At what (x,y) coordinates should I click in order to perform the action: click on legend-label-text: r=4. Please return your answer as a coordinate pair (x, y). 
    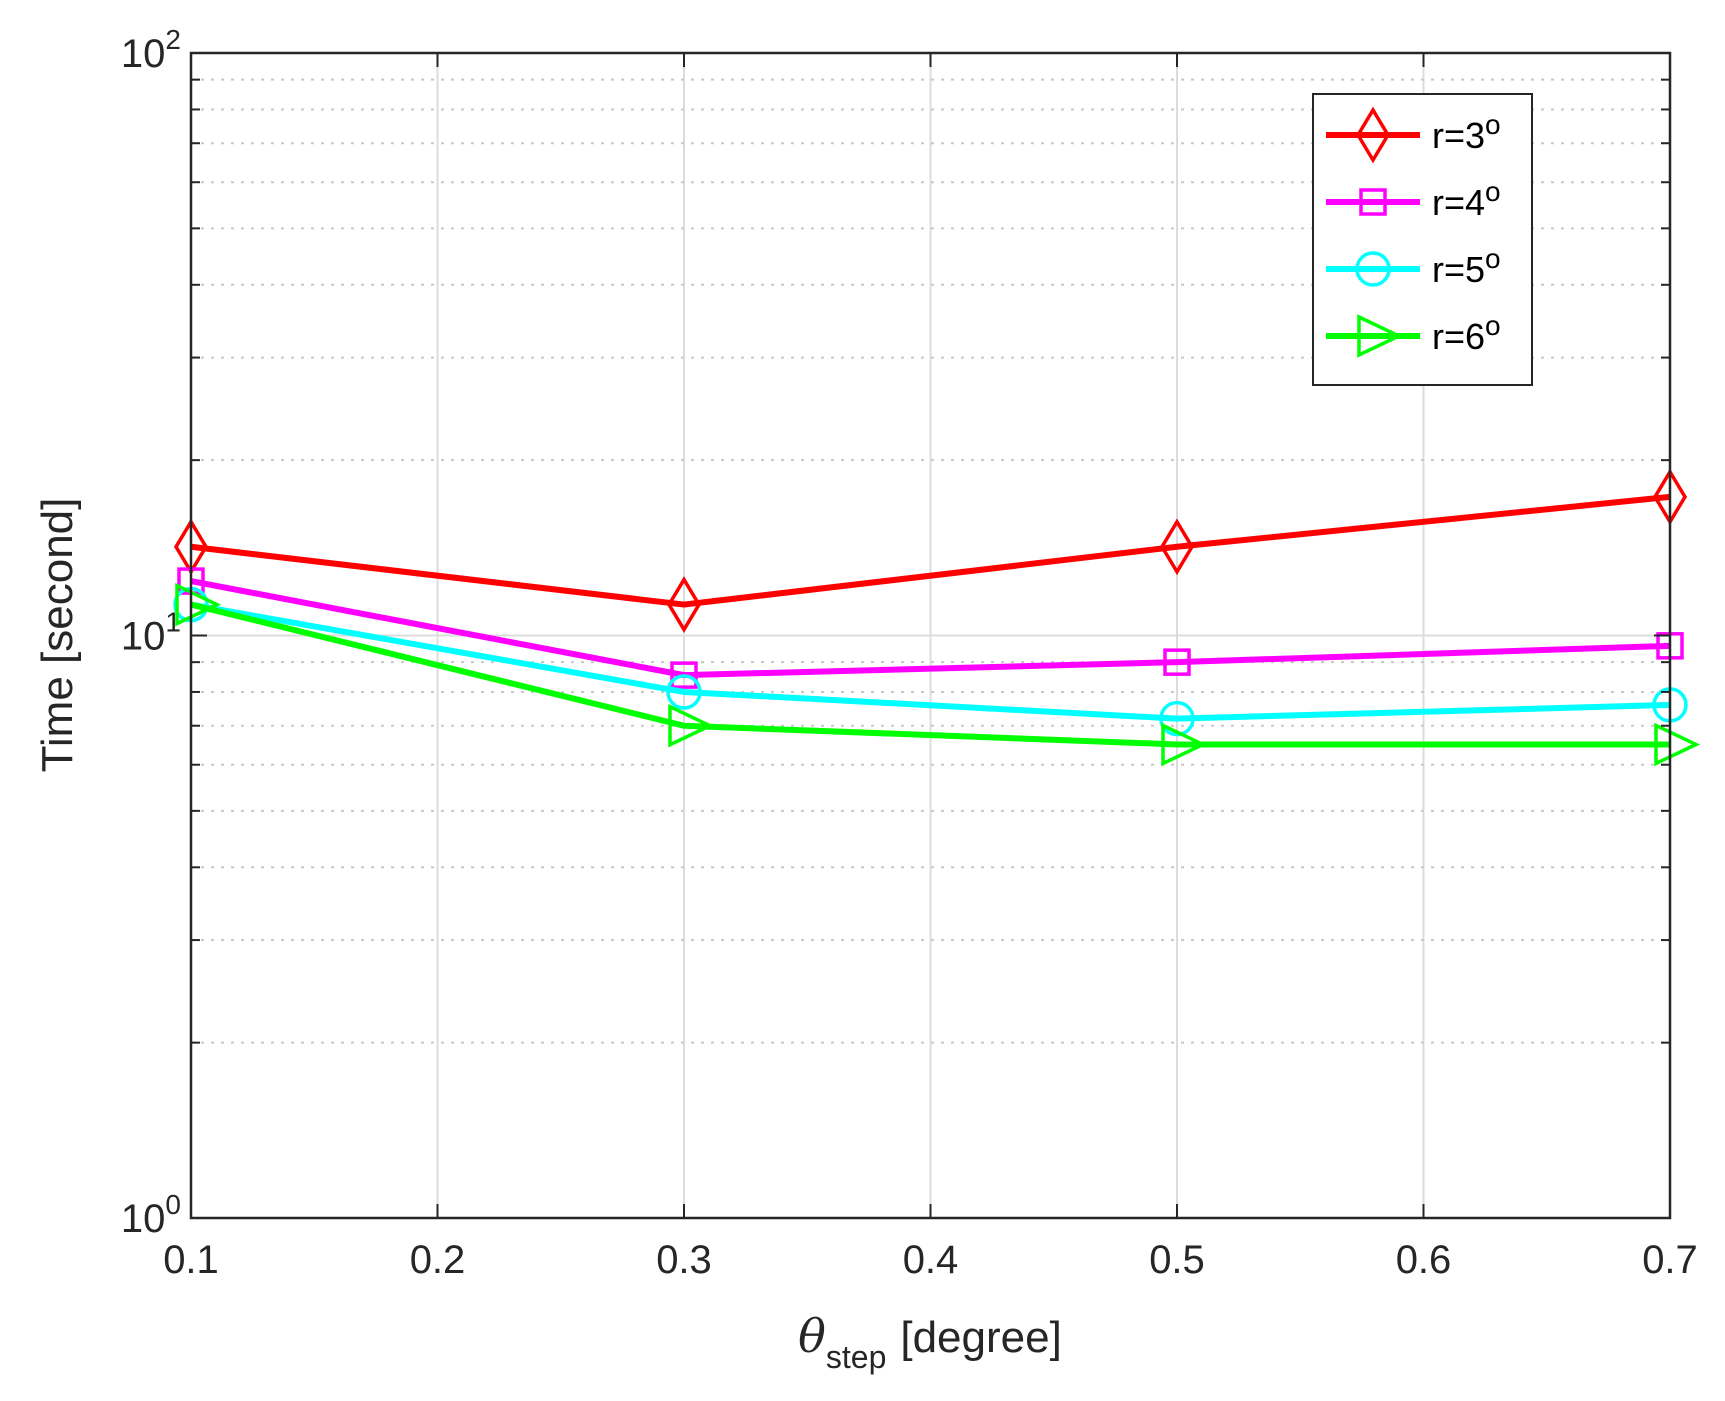
    Looking at the image, I should click on (1458, 202).